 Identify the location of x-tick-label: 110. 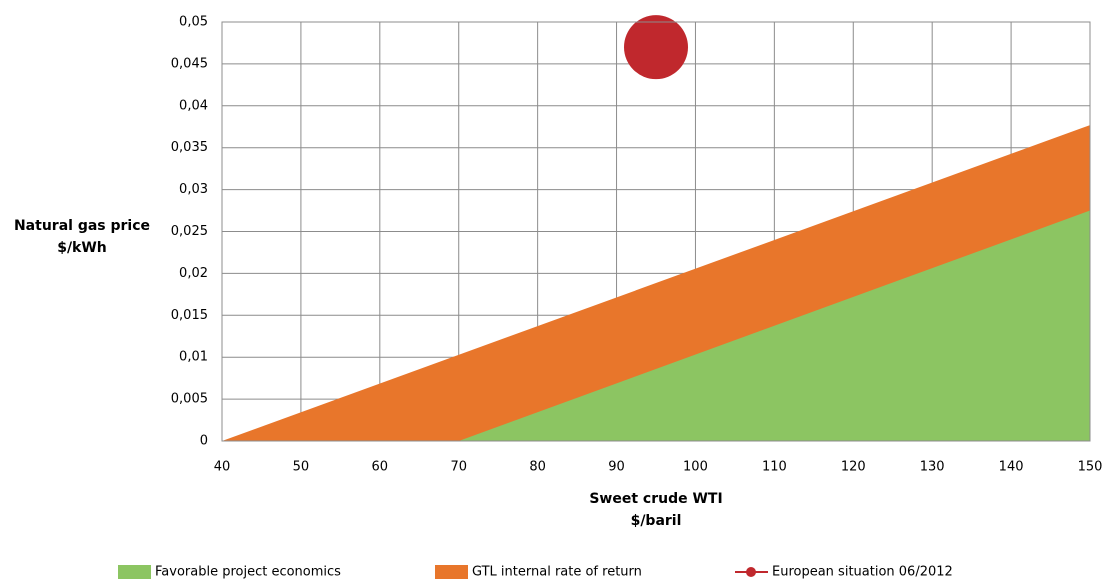
(774, 467).